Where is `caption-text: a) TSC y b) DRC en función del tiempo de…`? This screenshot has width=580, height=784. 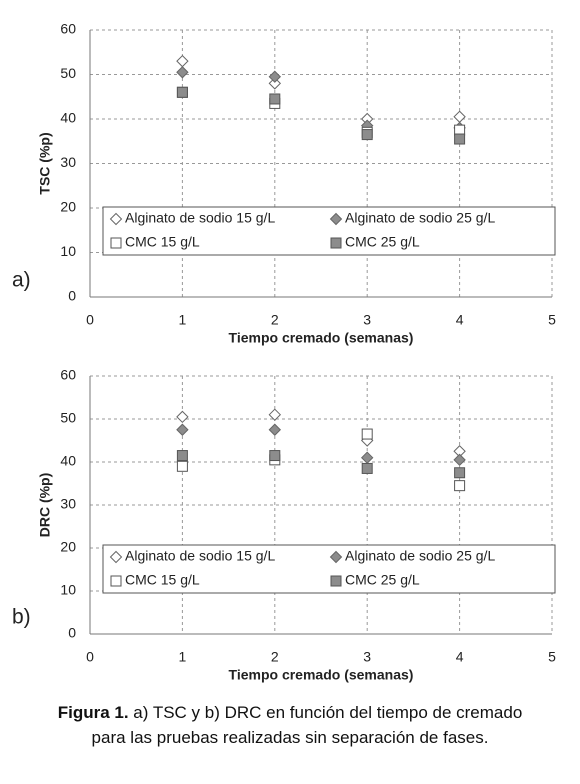
caption-text: a) TSC y b) DRC en función del tiempo de… is located at coordinates (307, 725).